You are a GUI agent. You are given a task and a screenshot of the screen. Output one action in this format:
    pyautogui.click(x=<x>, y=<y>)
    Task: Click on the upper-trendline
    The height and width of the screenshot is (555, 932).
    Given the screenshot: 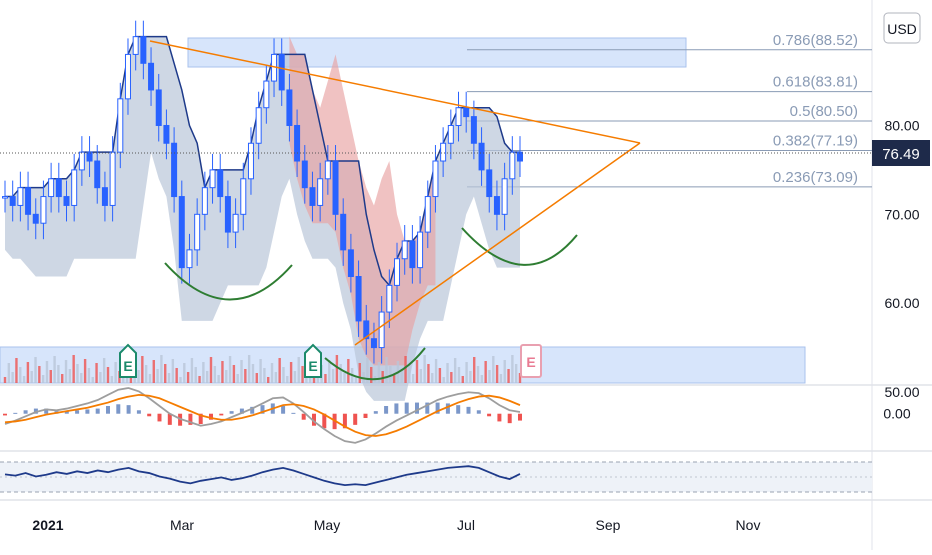 What is the action you would take?
    pyautogui.click(x=395, y=92)
    